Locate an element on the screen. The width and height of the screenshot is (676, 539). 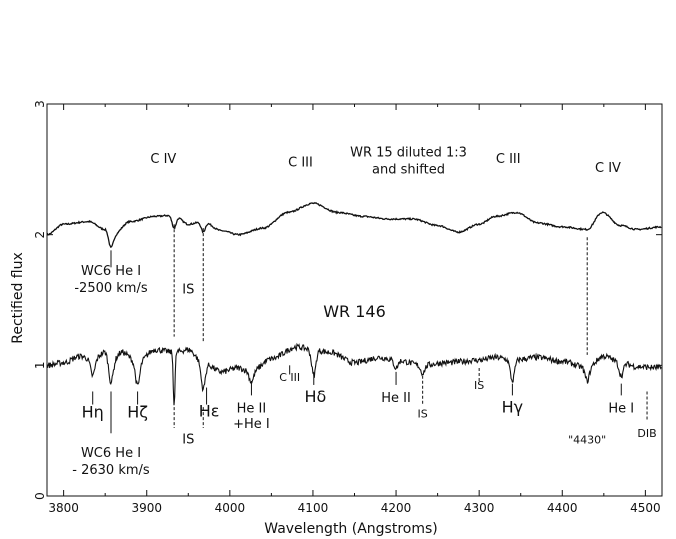
x-tick-label: 4100 is located at coordinates (313, 508).